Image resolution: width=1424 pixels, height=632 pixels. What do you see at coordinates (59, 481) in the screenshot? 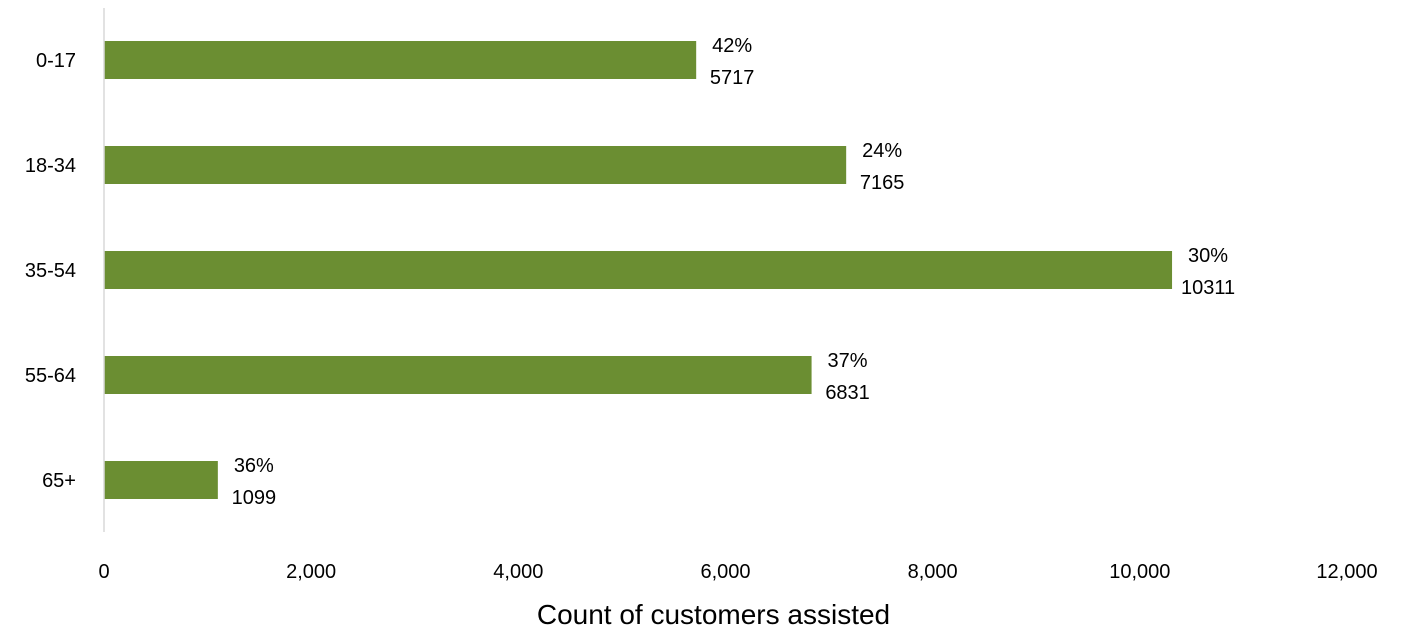
I see `category-label: 65+` at bounding box center [59, 481].